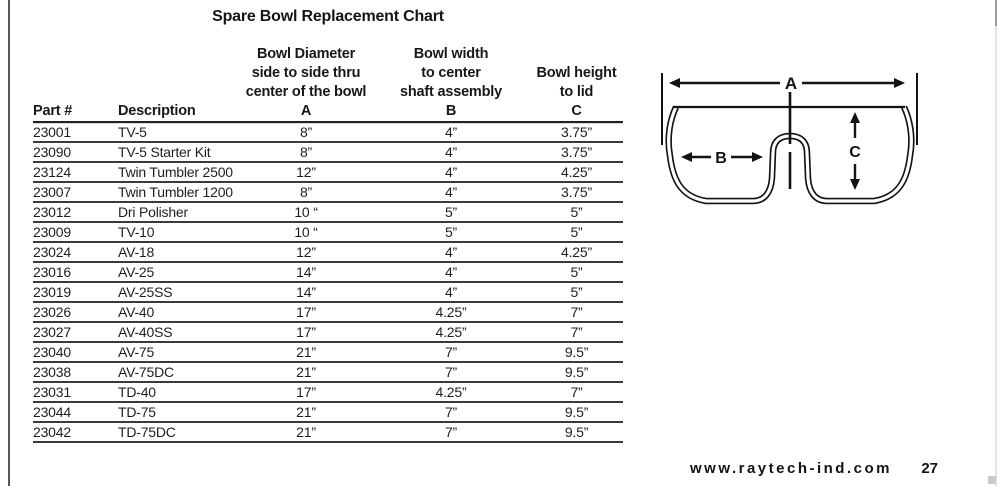 This screenshot has height=486, width=1000. Describe the element at coordinates (328, 16) in the screenshot. I see `page-title: Spare Bowl Replacement Chart` at that location.